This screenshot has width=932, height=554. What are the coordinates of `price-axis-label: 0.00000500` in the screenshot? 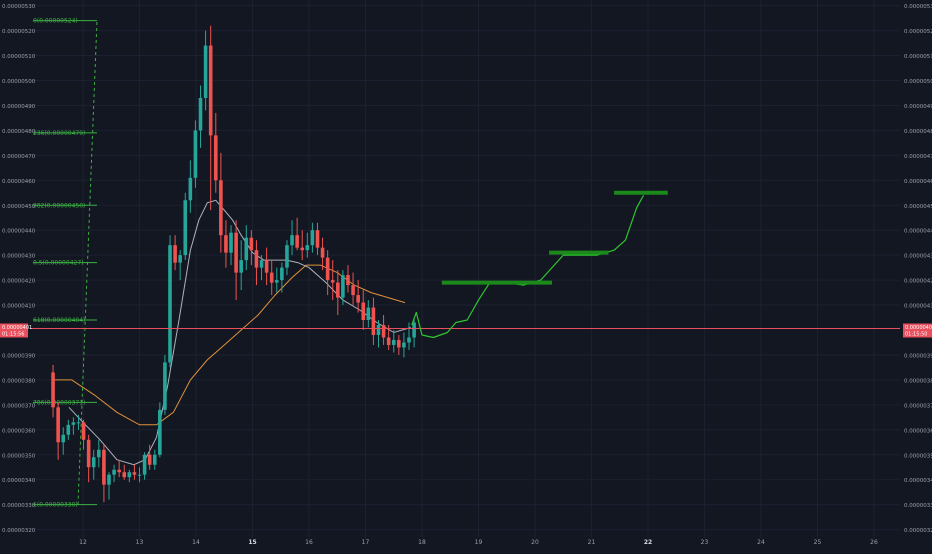 It's located at (918, 82).